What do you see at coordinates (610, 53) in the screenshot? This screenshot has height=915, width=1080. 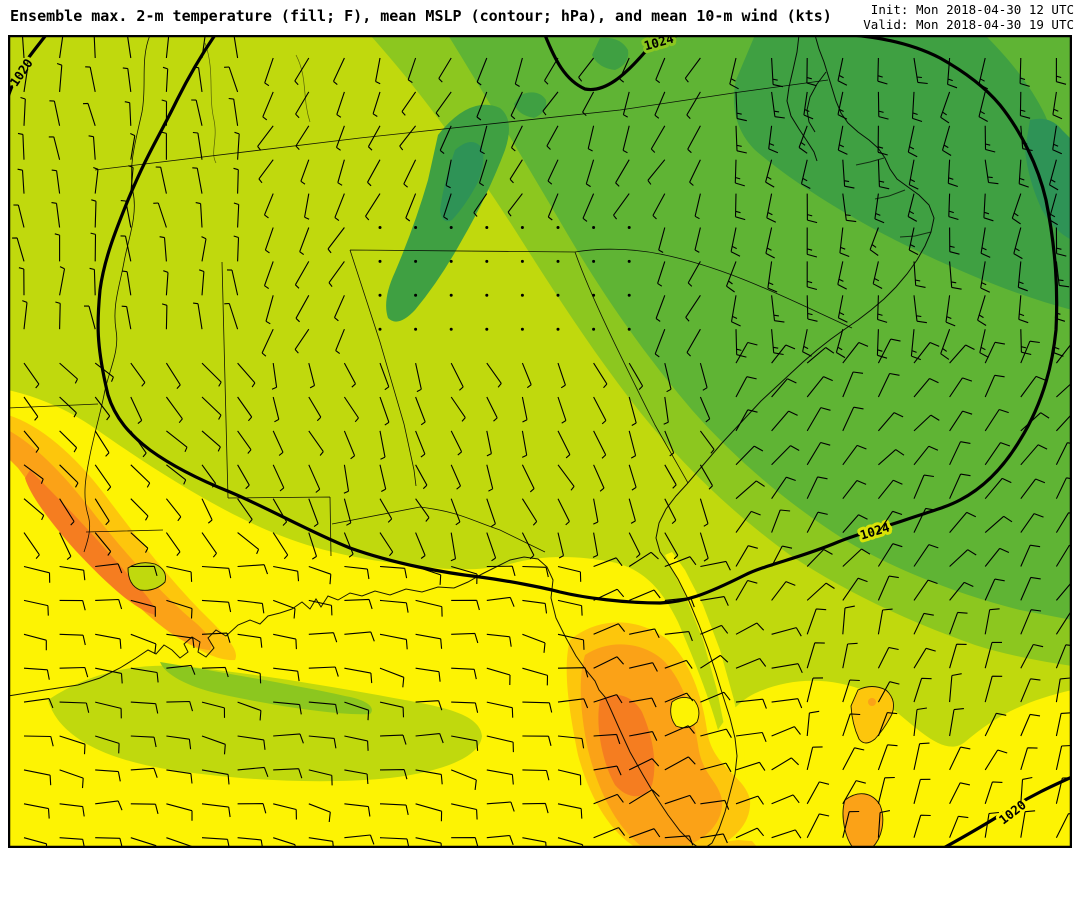 I see `fill-dark-spot-a` at bounding box center [610, 53].